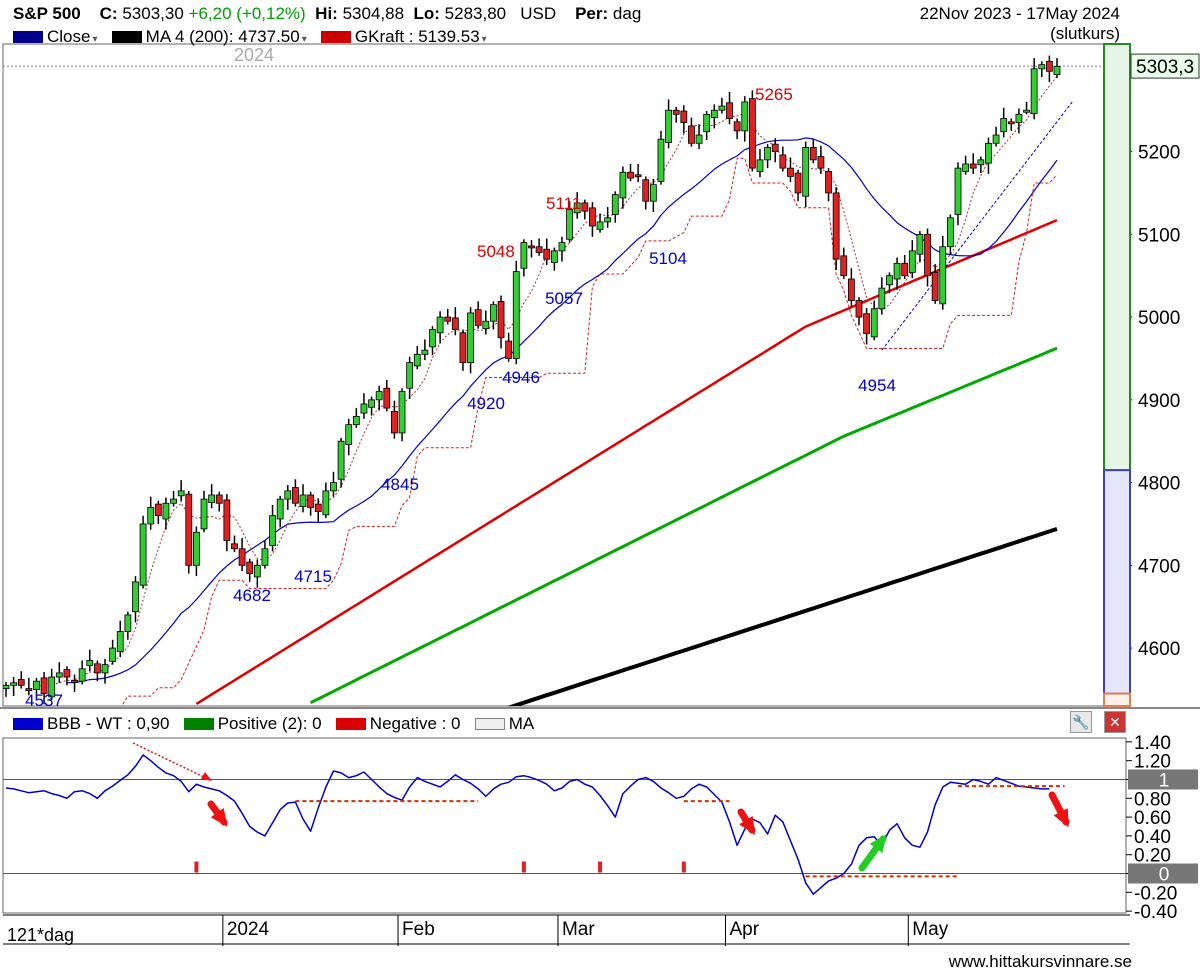 This screenshot has width=1200, height=980. Describe the element at coordinates (668, 258) in the screenshot. I see `trough-annotation: 5104` at that location.